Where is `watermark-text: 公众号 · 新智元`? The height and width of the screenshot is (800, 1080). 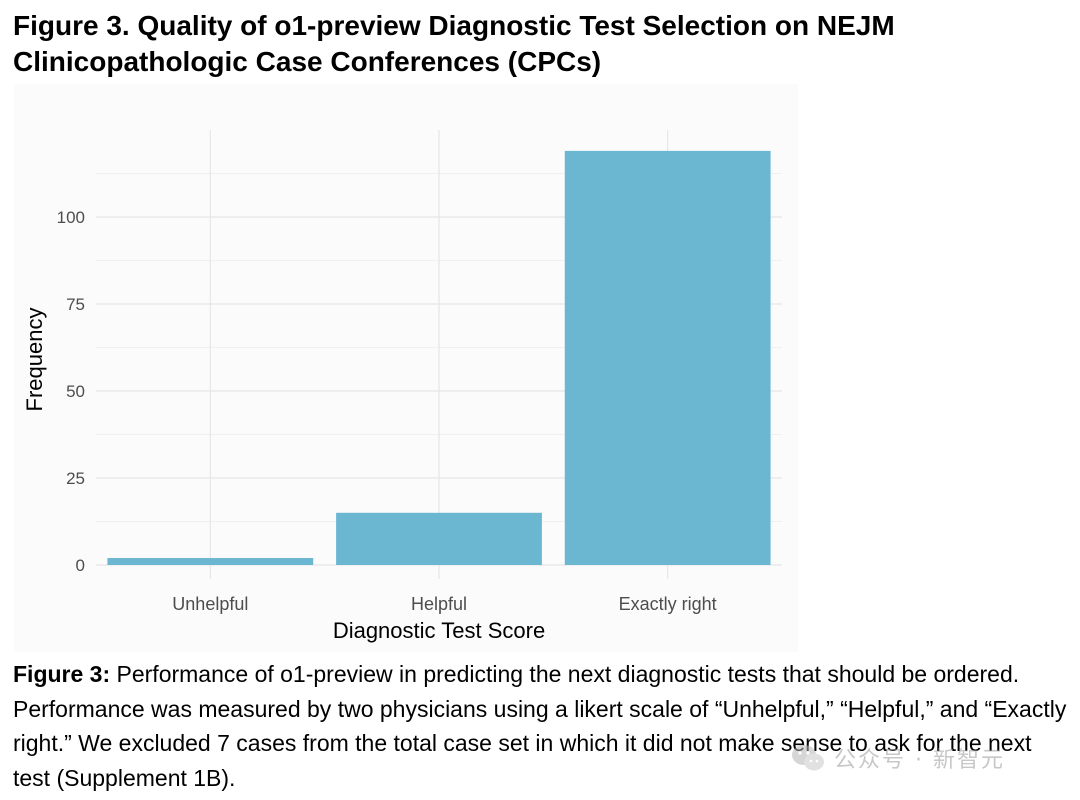
watermark-text: 公众号 · 新智元 is located at coordinates (919, 760).